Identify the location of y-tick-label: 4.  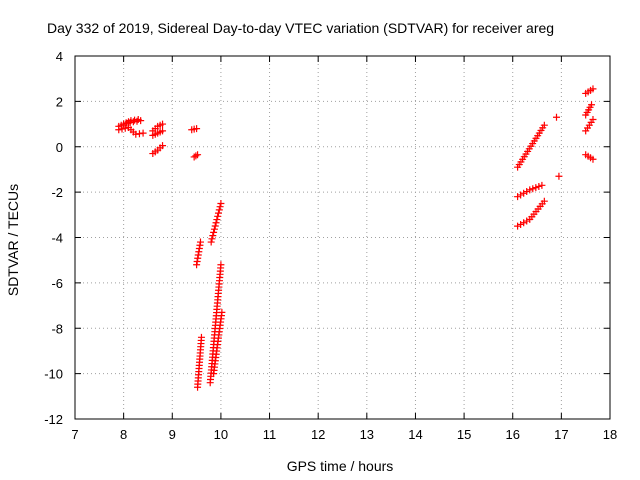
(59, 56).